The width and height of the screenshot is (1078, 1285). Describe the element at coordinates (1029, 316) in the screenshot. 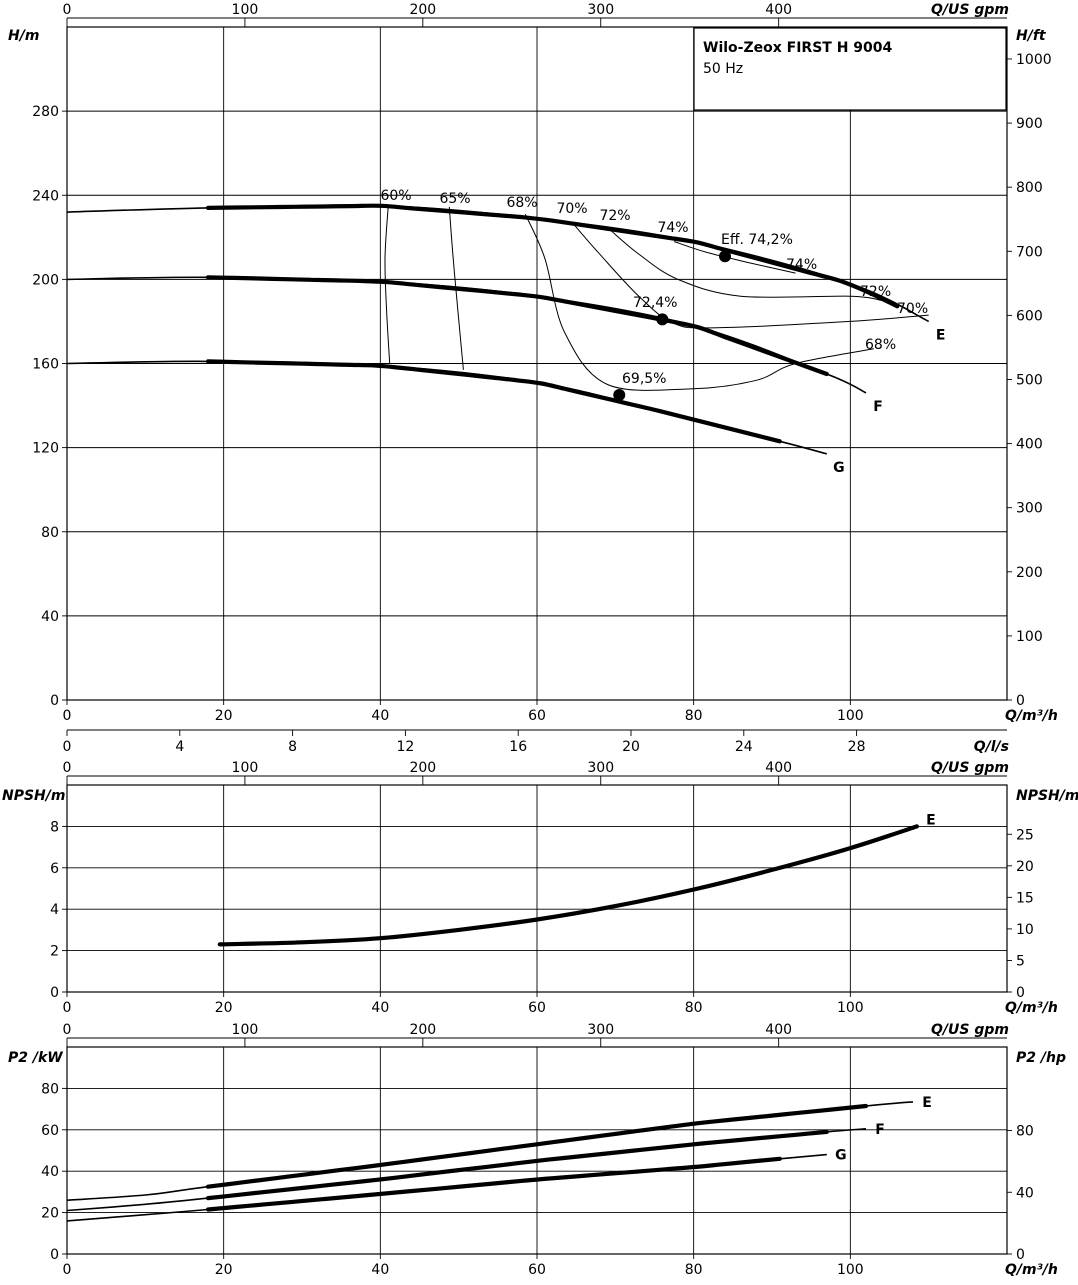

I see `y-tick-label-right: 600` at that location.